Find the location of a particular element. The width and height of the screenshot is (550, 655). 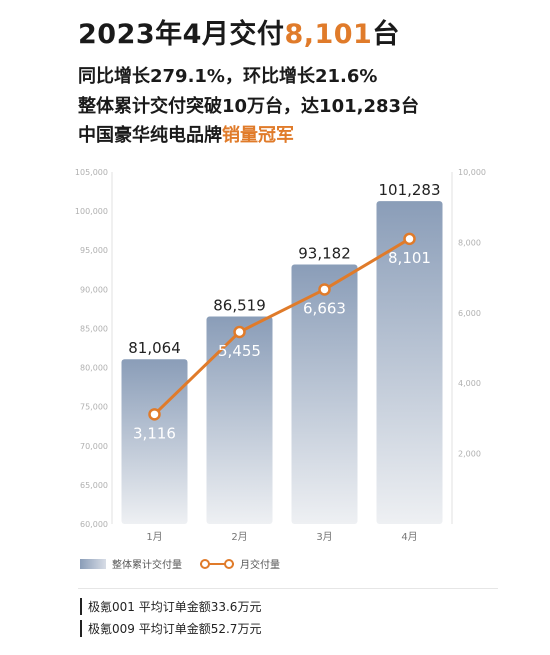

y-left-tick-label: 65,000 is located at coordinates (94, 485).